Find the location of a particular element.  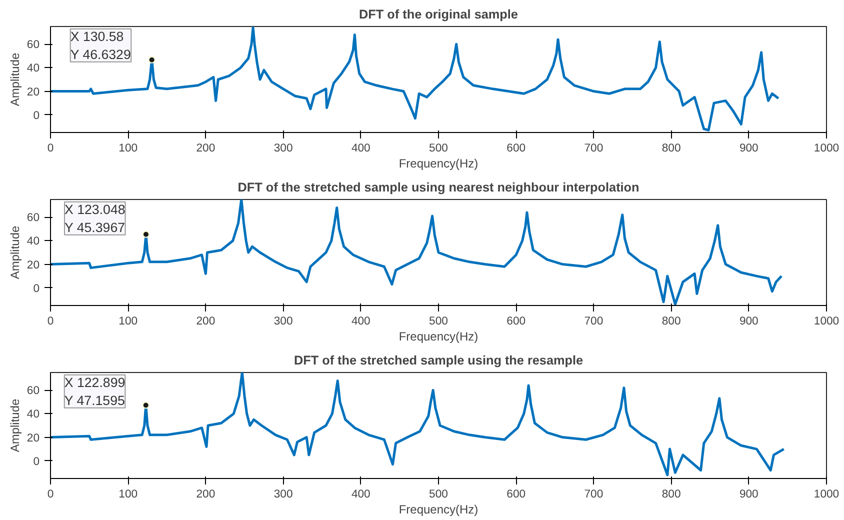

chart-title: DFT of the stretched sample using the resample is located at coordinates (439, 361).